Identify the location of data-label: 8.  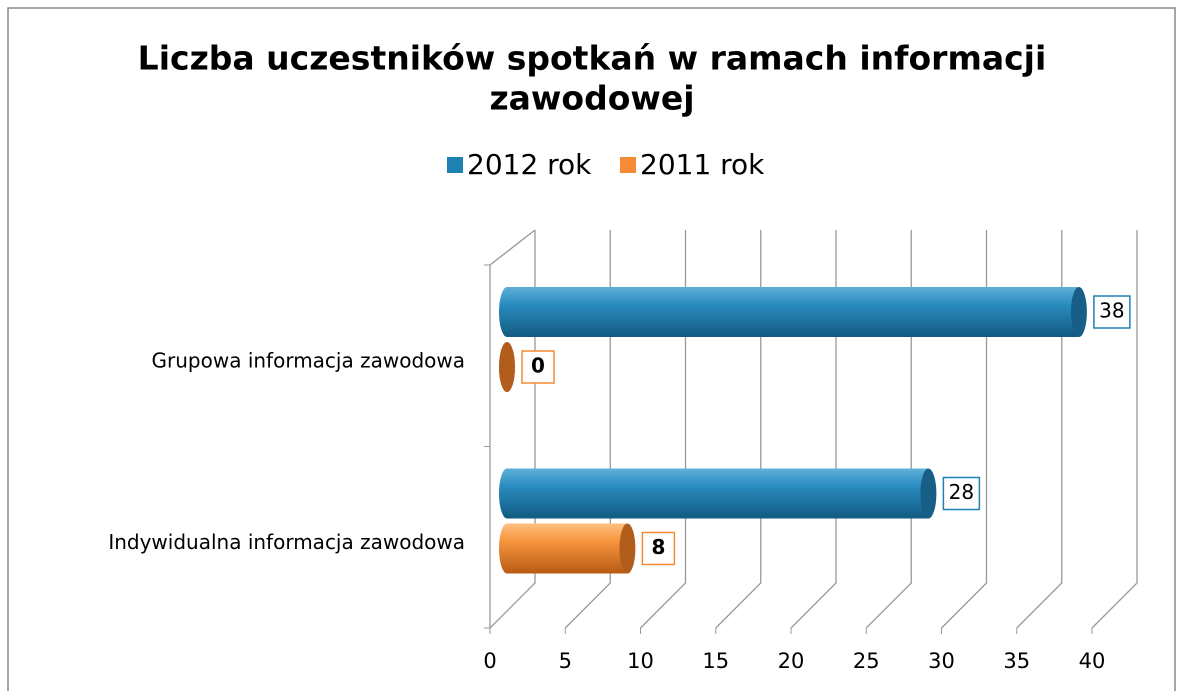
(658, 547).